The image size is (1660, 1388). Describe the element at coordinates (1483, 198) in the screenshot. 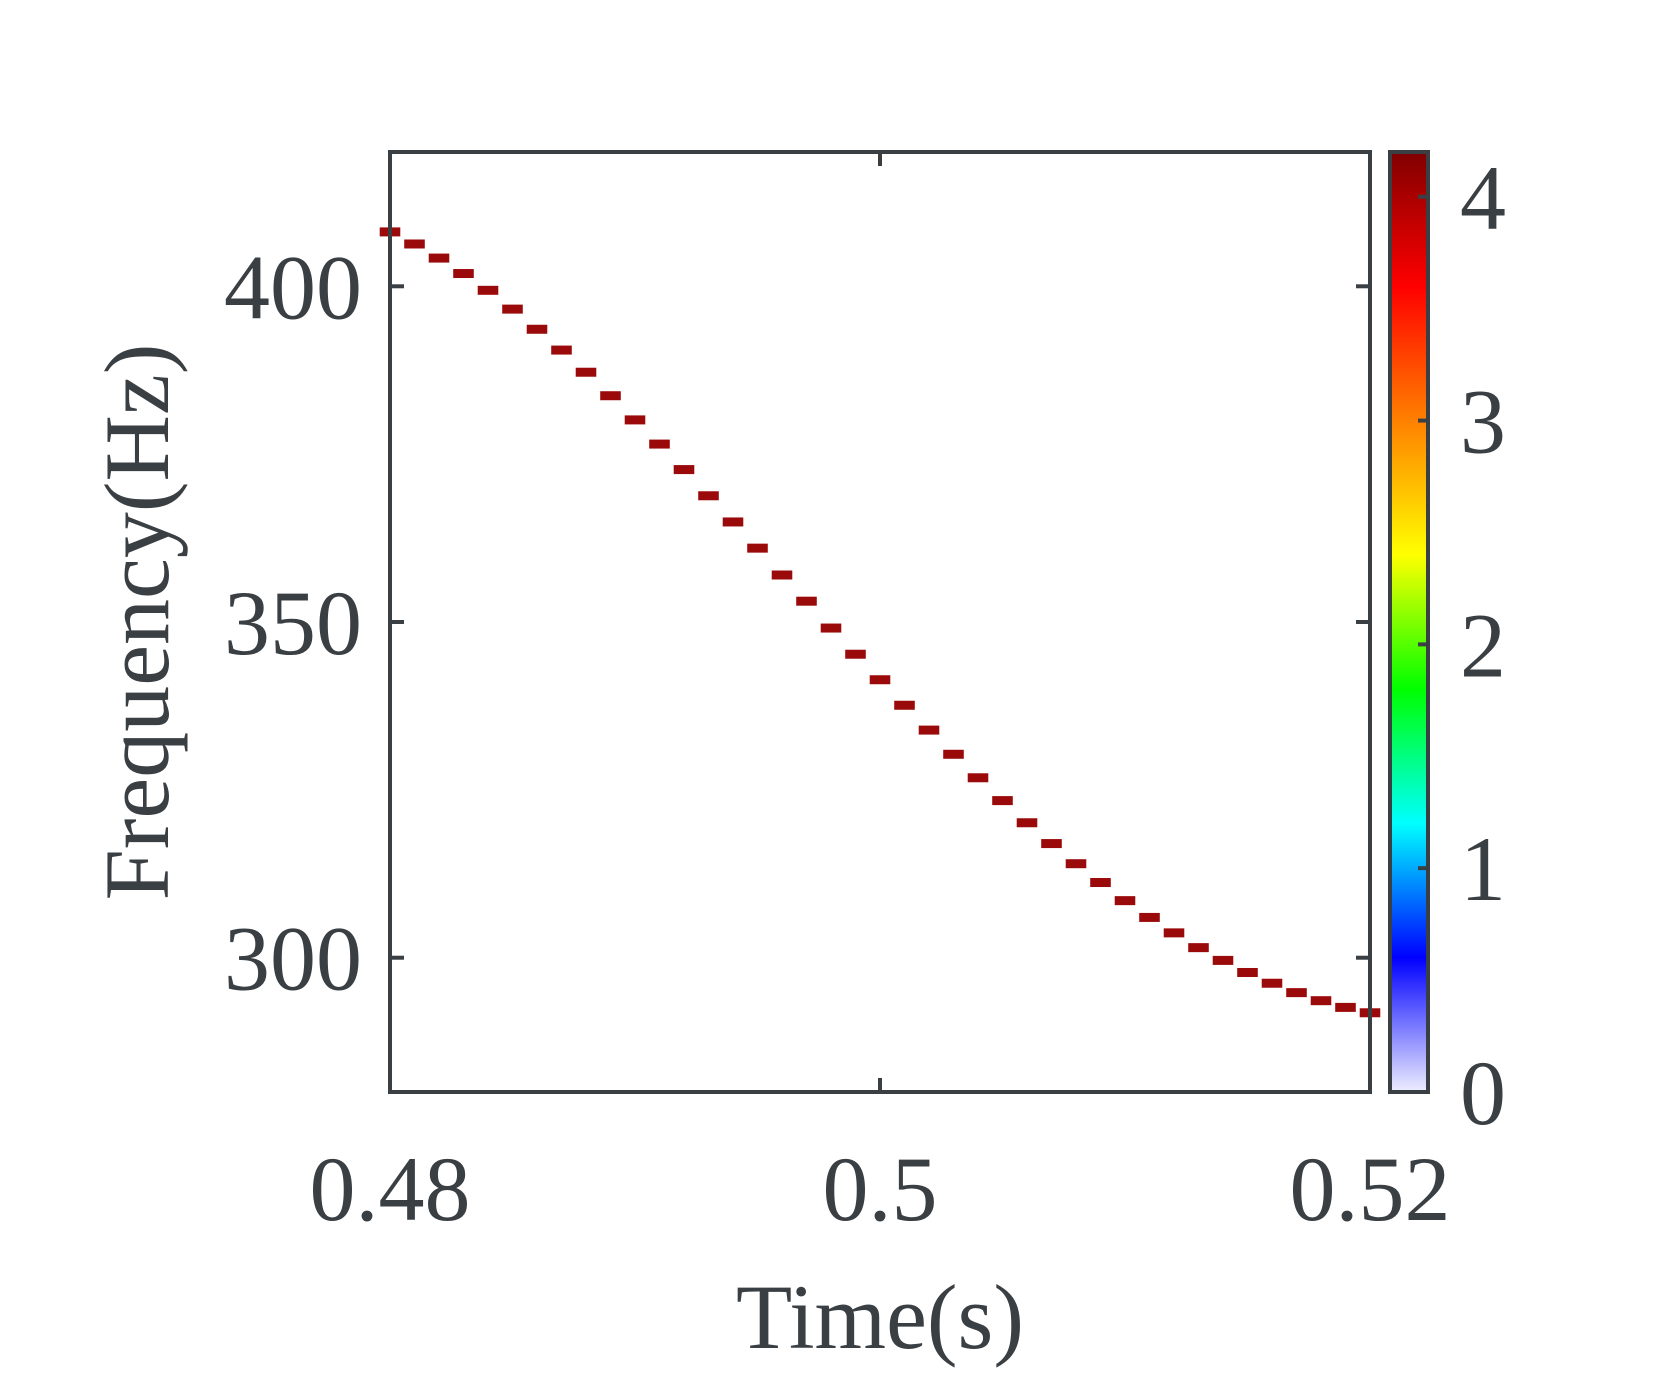

I see `colorbar-tick-label: 4` at that location.